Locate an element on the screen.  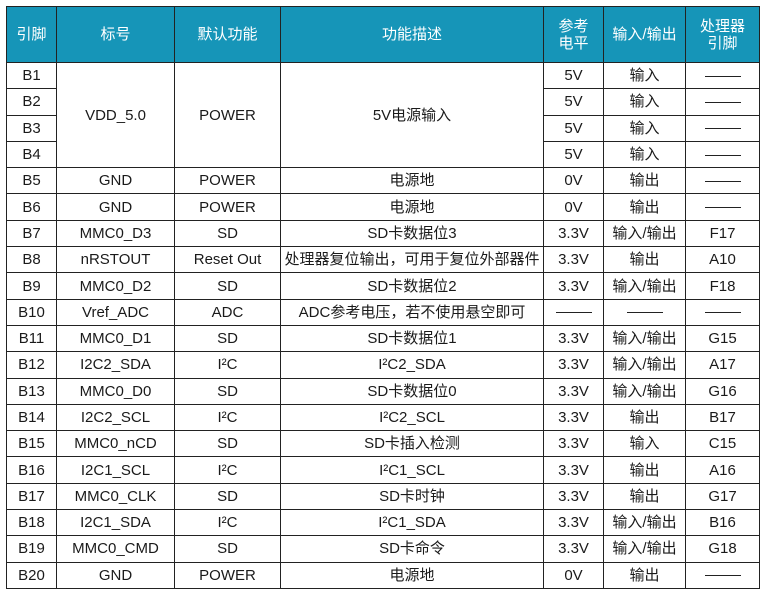
pin-cell: B19 is located at coordinates (31, 549).